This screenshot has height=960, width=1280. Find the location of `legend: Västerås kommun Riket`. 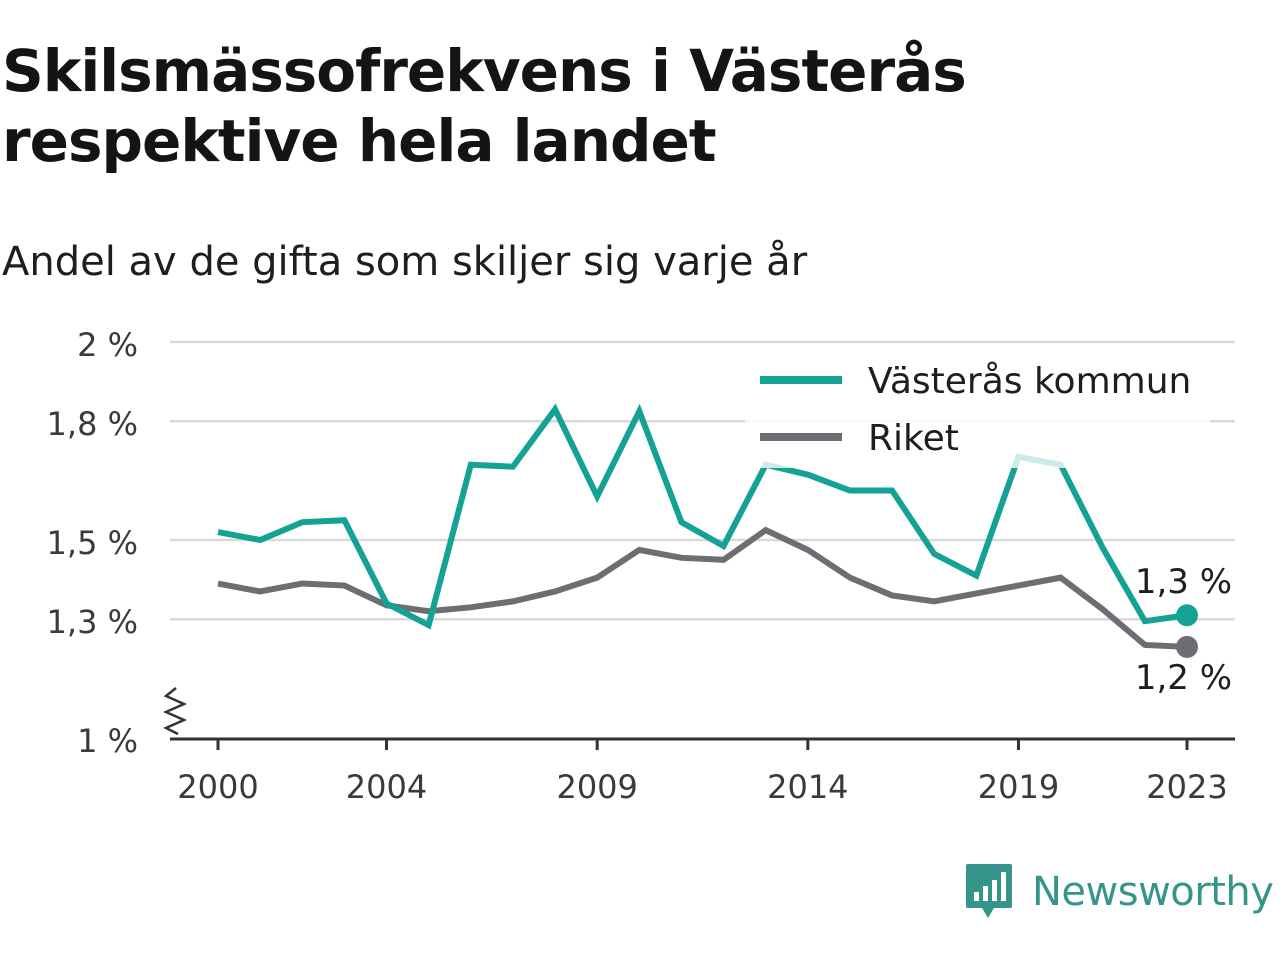

legend: Västerås kommun Riket is located at coordinates (977, 409).